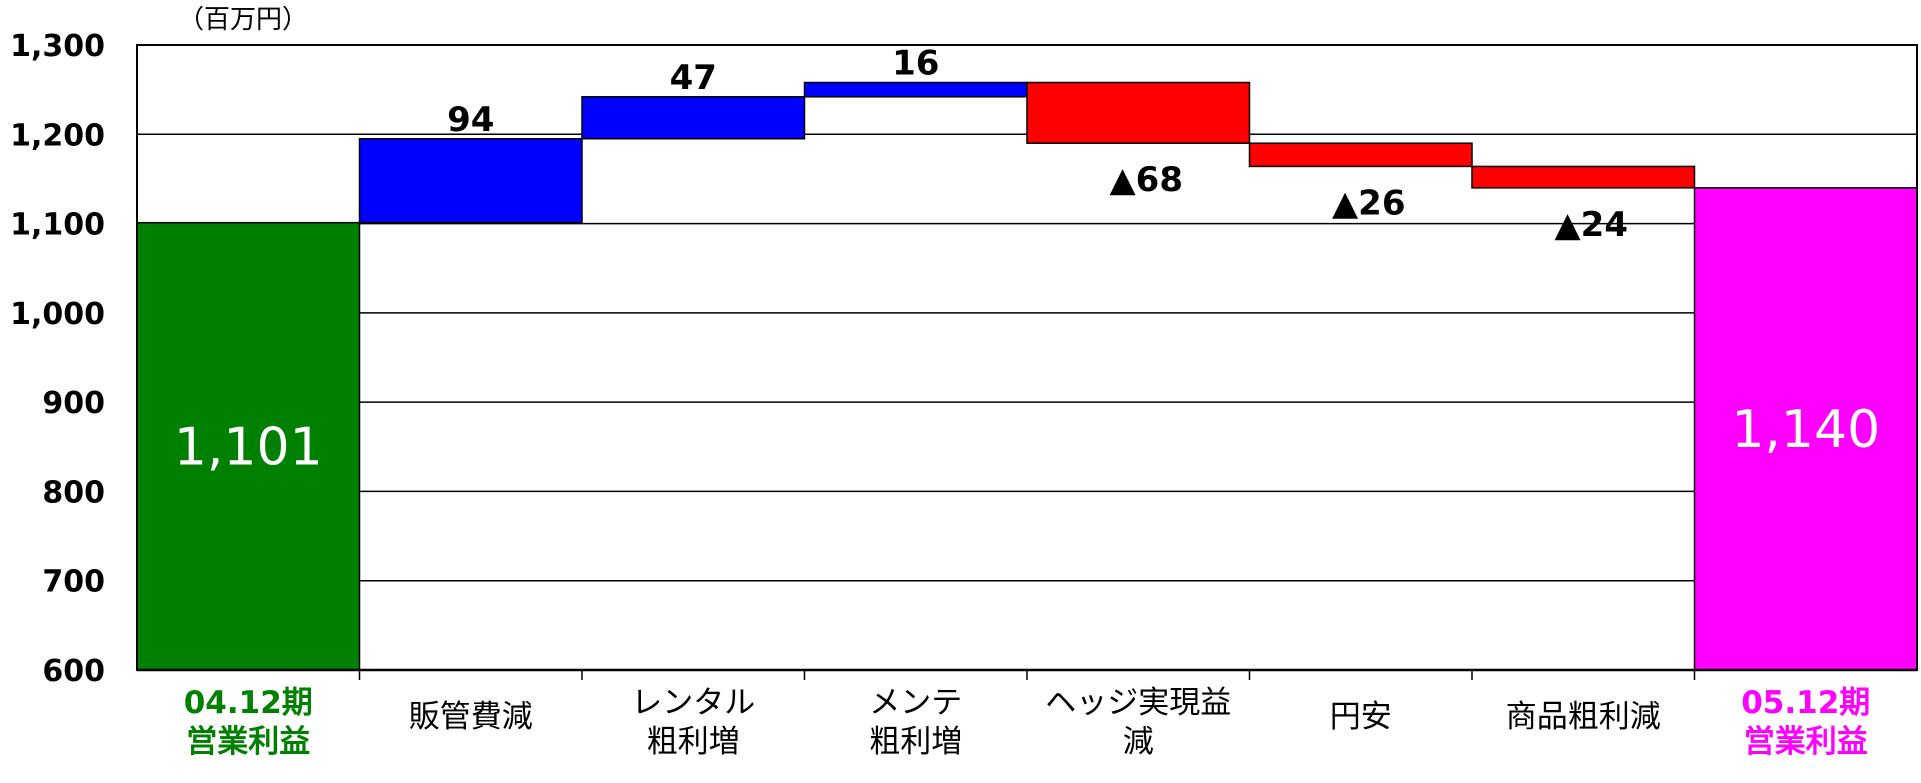 The width and height of the screenshot is (1921, 783). What do you see at coordinates (1805, 430) in the screenshot?
I see `bar-value-label: 1,140` at bounding box center [1805, 430].